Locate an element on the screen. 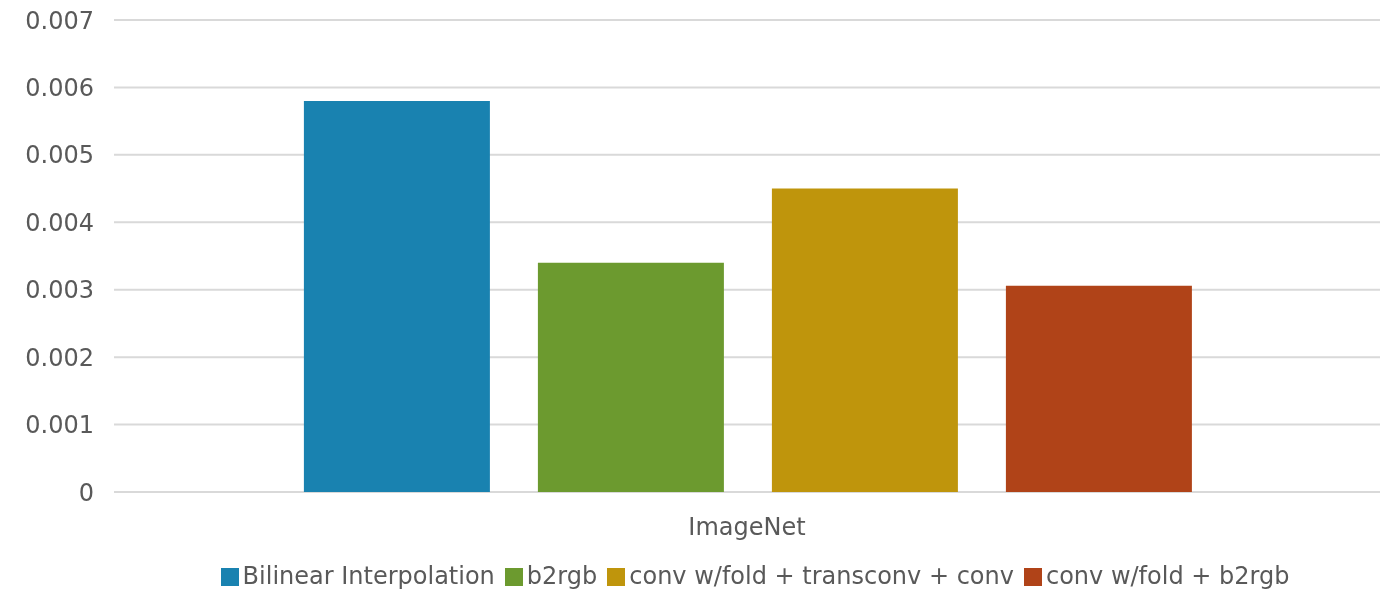 This screenshot has height=606, width=1388. legend-label: b2rgb is located at coordinates (562, 576).